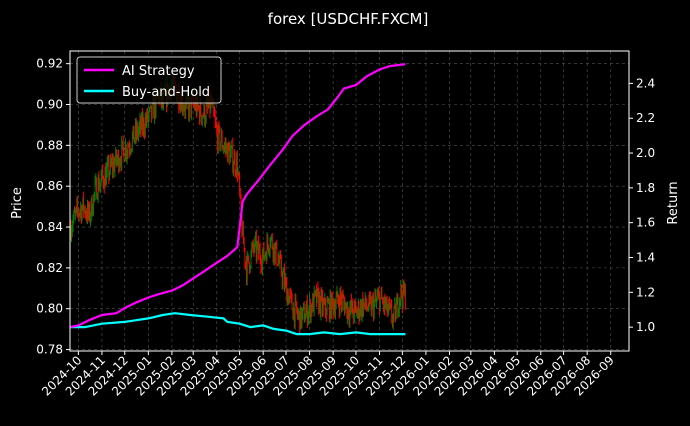  What do you see at coordinates (49, 309) in the screenshot?
I see `left-tick-label: 0.80` at bounding box center [49, 309].